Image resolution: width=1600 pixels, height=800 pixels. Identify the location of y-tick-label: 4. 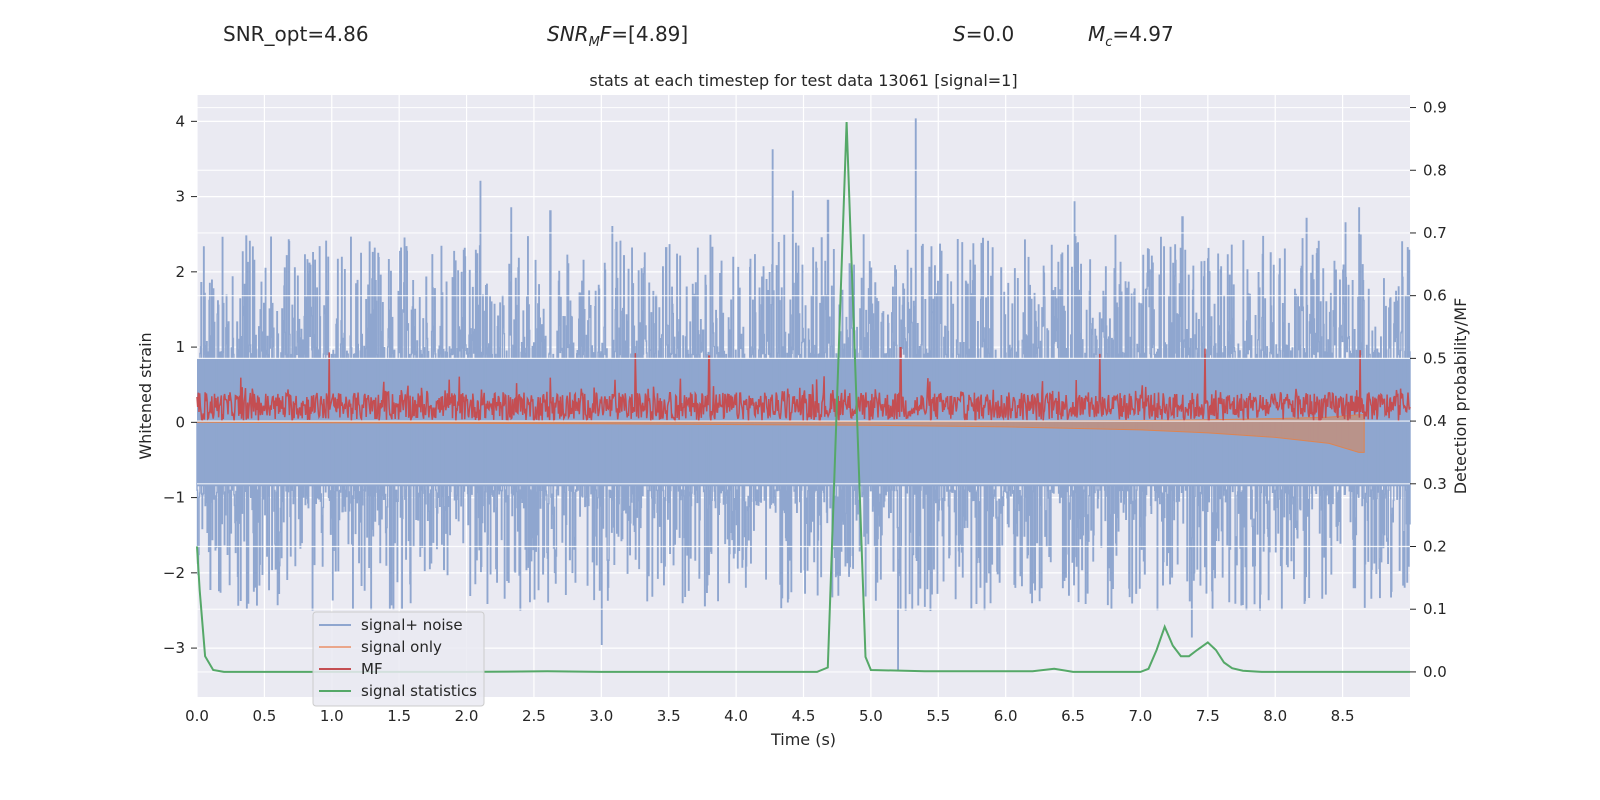
(180, 121).